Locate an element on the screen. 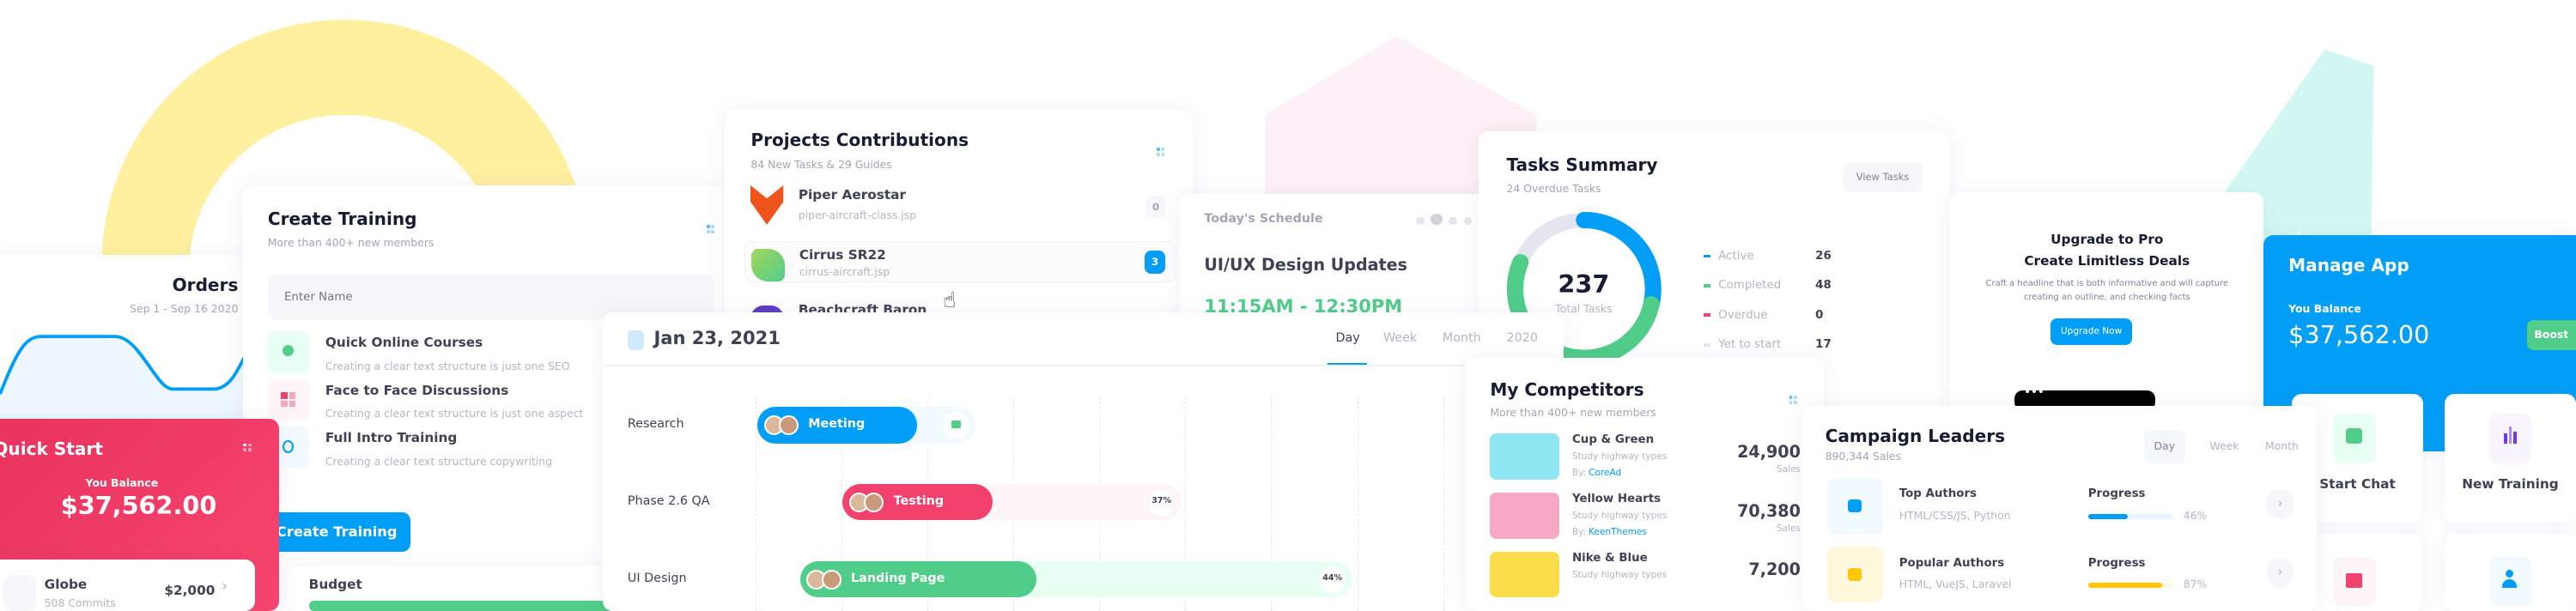 The width and height of the screenshot is (2576, 611). gantt-progress: 44% is located at coordinates (1332, 577).